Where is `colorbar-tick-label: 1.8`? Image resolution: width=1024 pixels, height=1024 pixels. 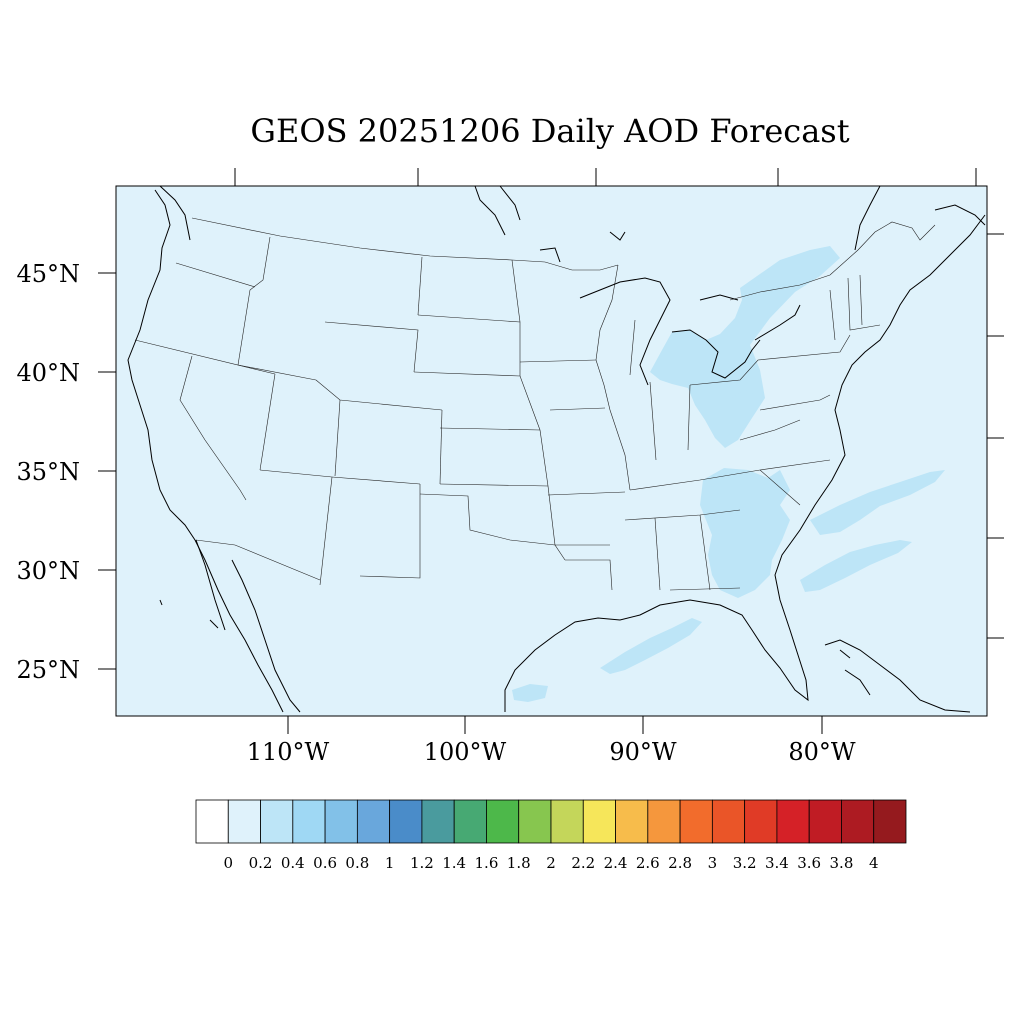 colorbar-tick-label: 1.8 is located at coordinates (519, 863).